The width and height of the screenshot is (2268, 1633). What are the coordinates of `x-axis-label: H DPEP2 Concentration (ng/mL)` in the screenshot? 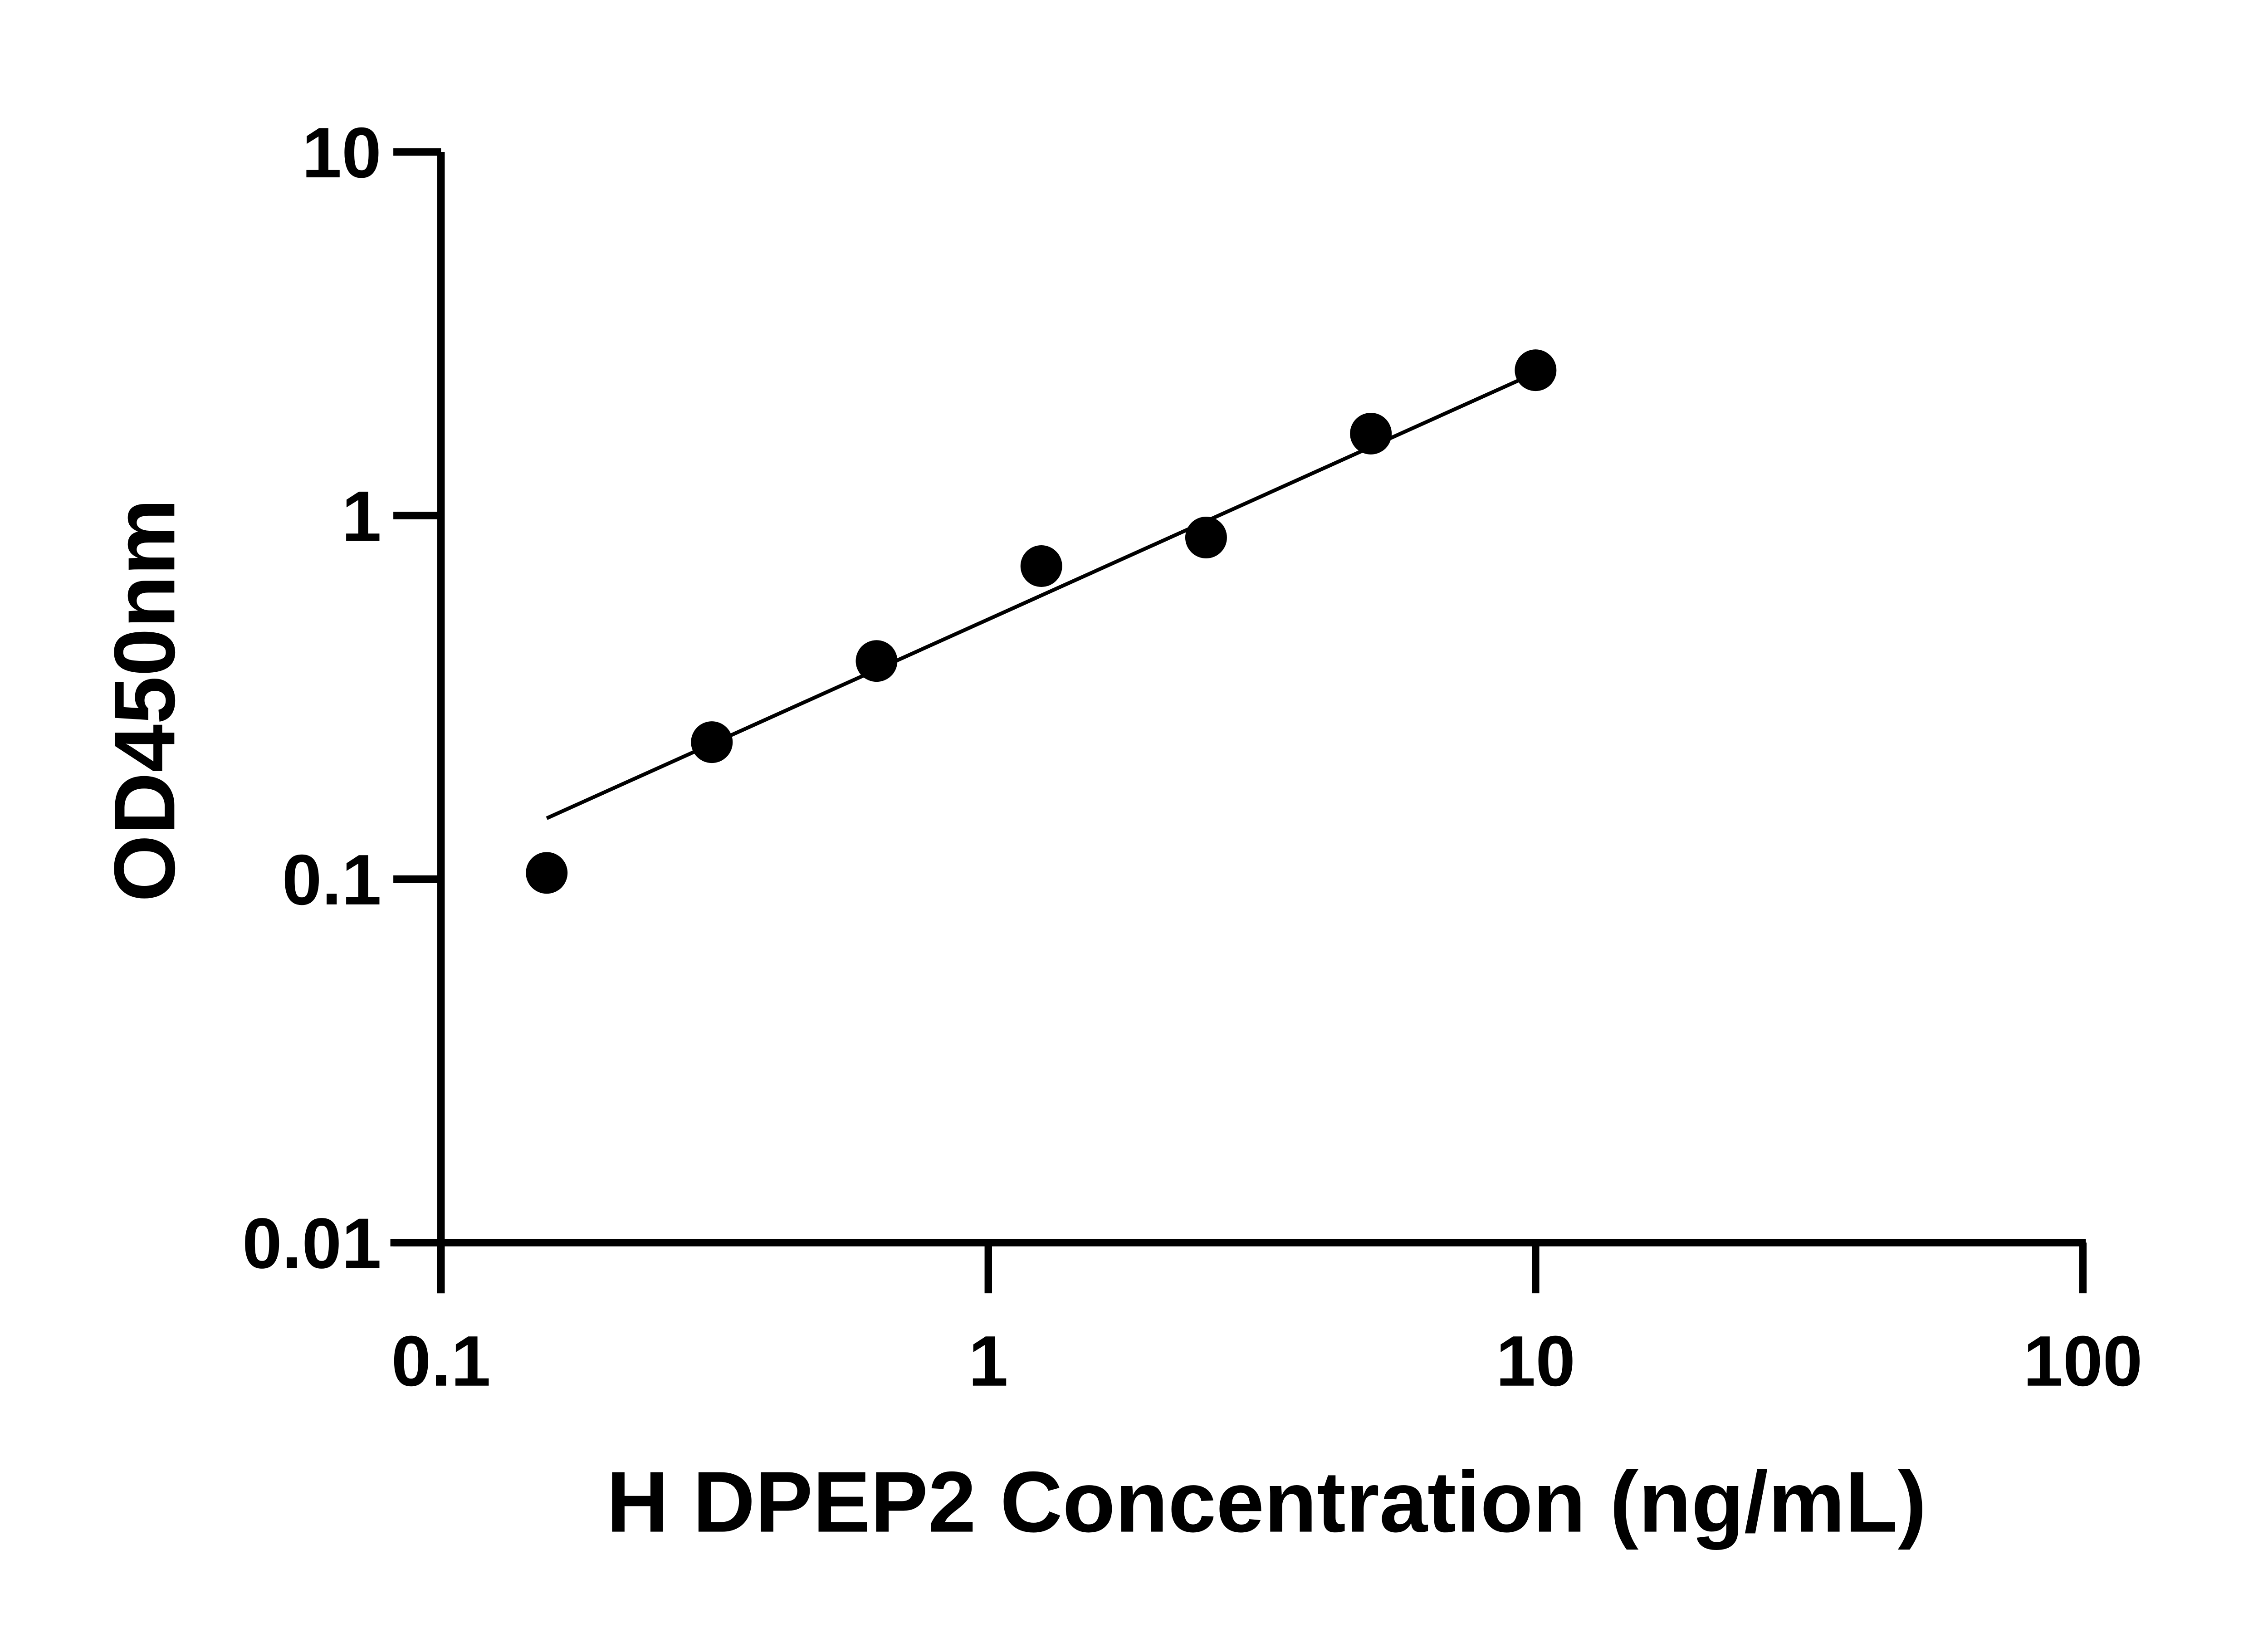 It's located at (1266, 1502).